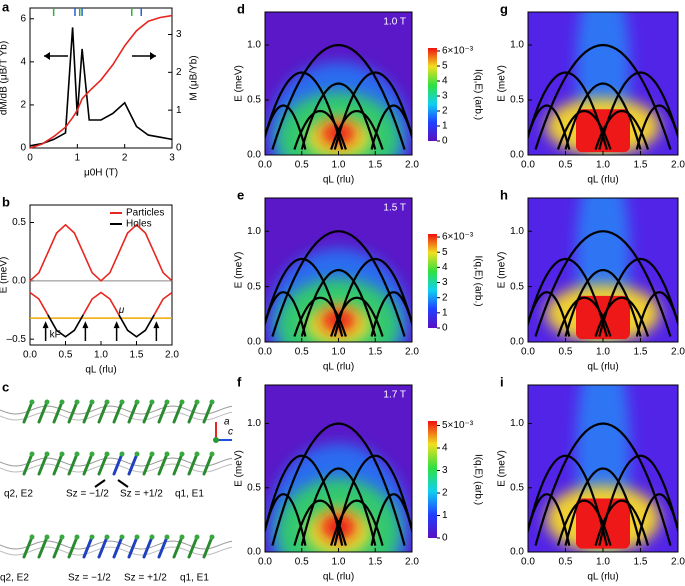 This screenshot has width=685, height=586. I want to click on panel-label: i, so click(502, 381).